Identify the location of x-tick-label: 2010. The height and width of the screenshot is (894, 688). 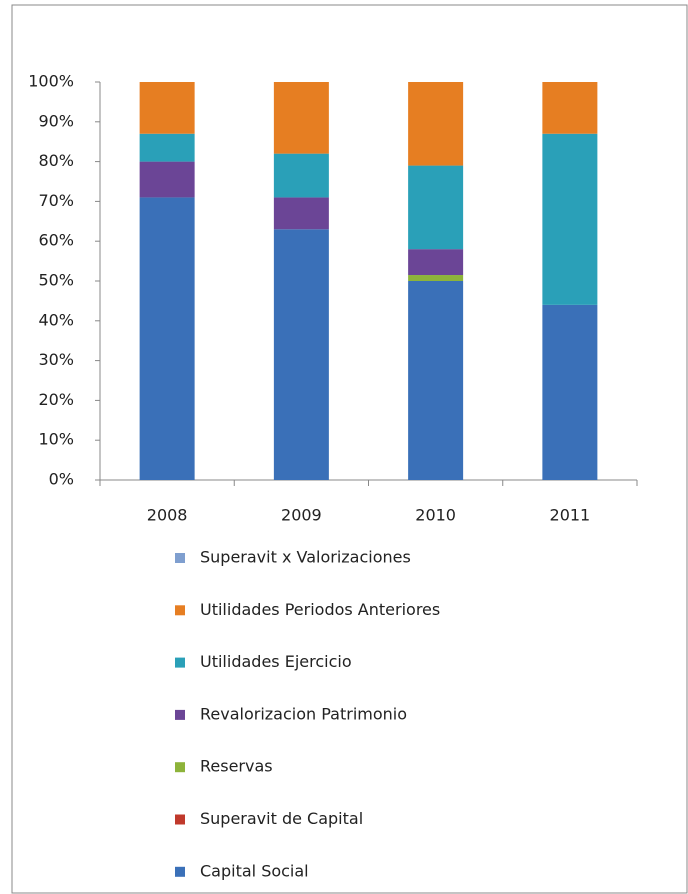
(435, 515).